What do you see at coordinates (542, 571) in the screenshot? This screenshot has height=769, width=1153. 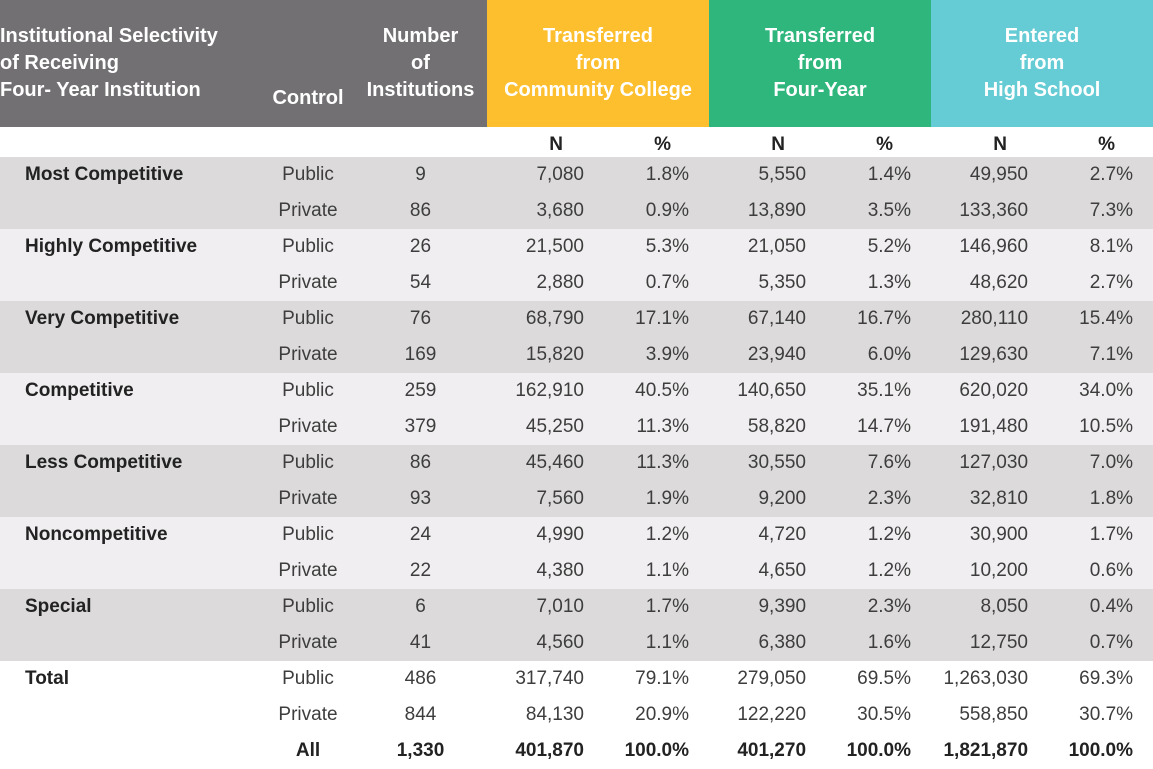 I see `cc-n-cell: 4,380` at bounding box center [542, 571].